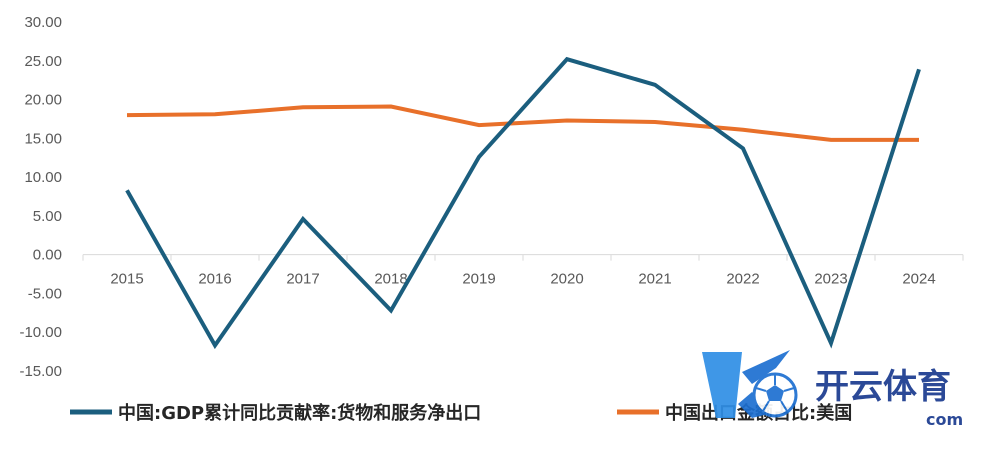 The image size is (986, 450). Describe the element at coordinates (40, 332) in the screenshot. I see `y-tick-label: -10.00` at that location.